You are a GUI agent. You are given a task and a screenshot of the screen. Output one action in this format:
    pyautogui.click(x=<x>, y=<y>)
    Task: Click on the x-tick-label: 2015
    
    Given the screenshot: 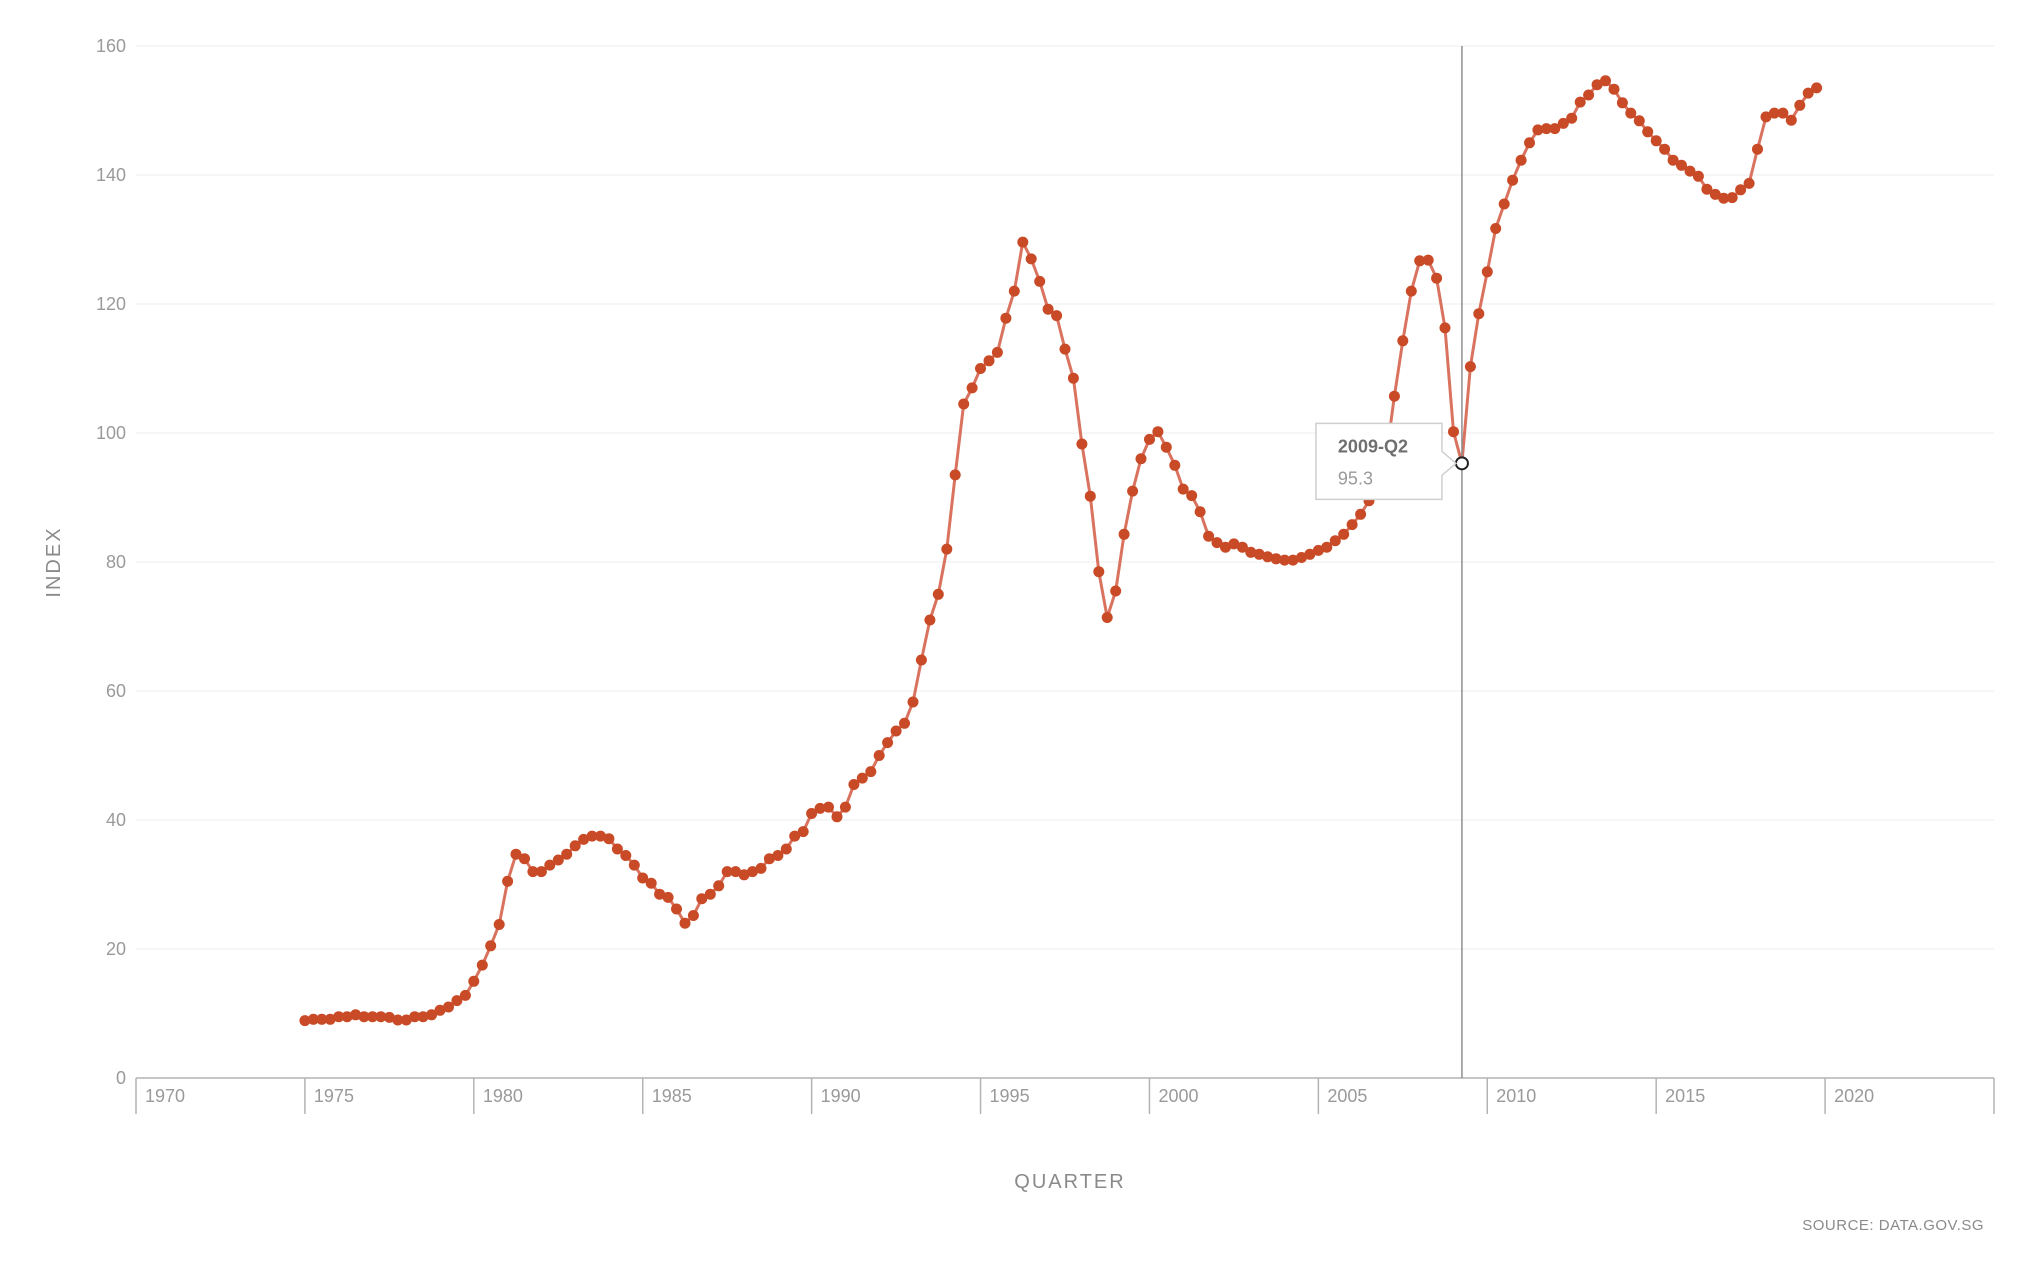 What is the action you would take?
    pyautogui.click(x=1685, y=1096)
    